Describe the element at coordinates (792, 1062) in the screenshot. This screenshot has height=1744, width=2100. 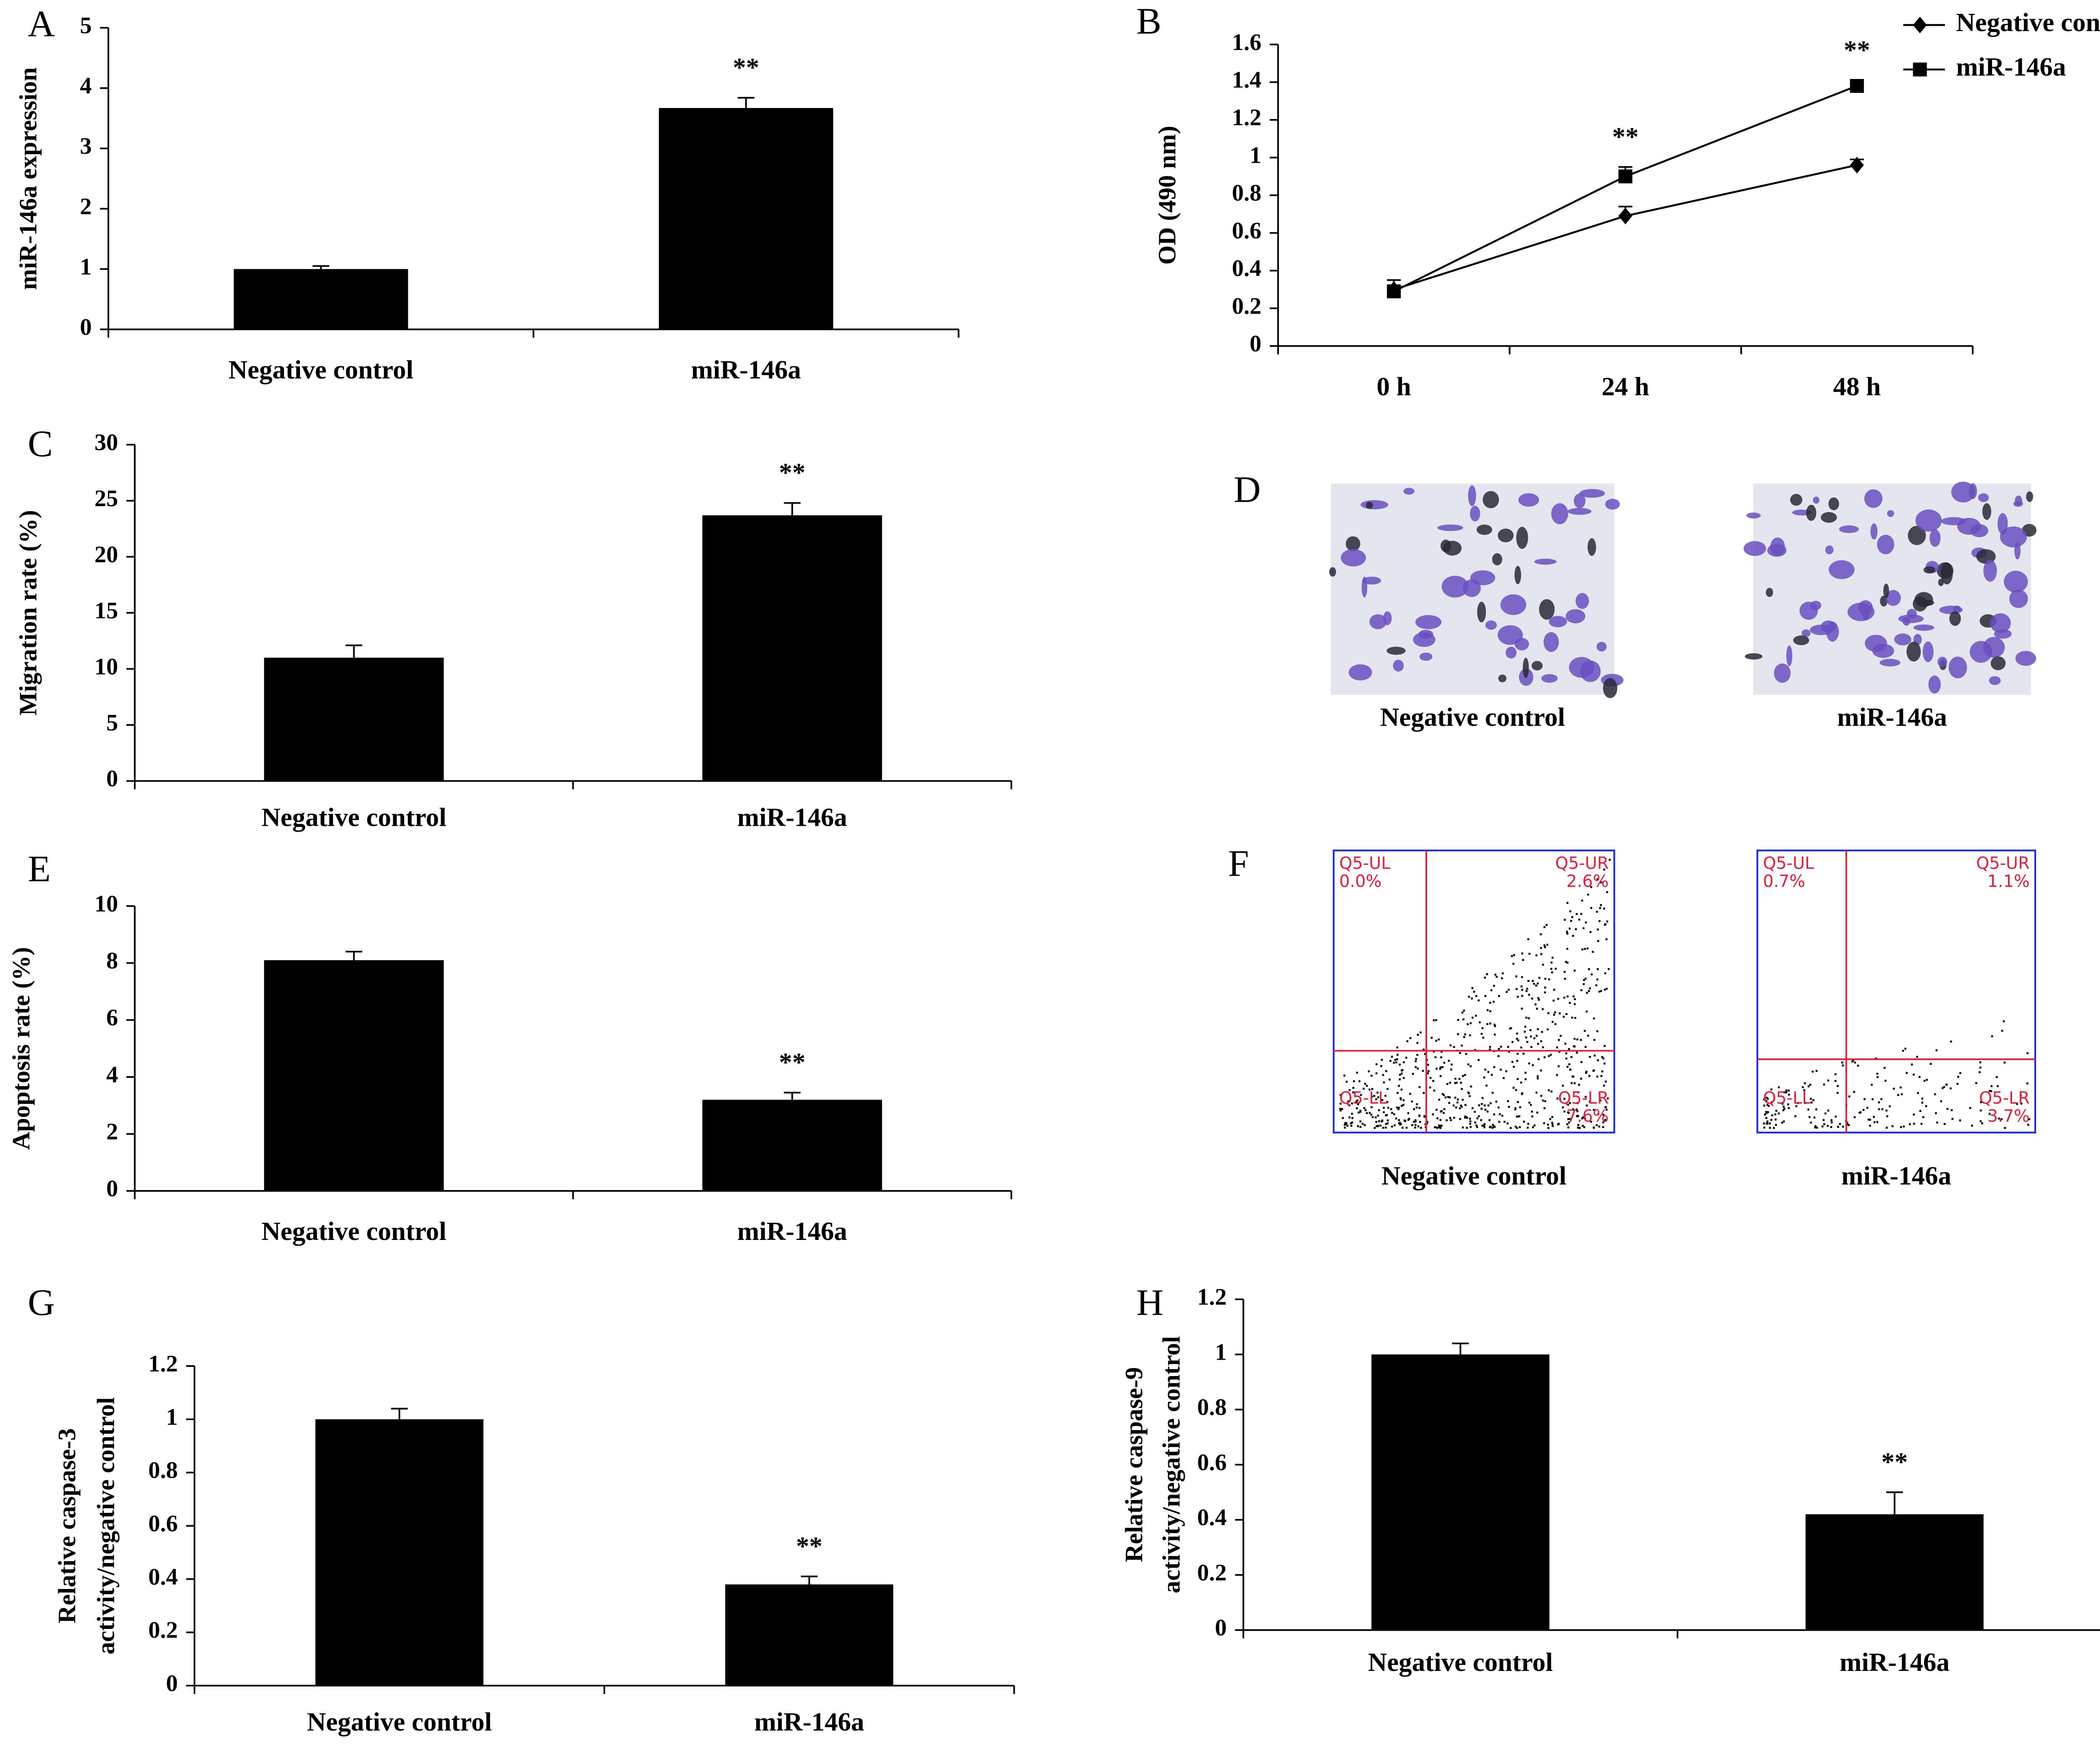
I see `significance: **` at that location.